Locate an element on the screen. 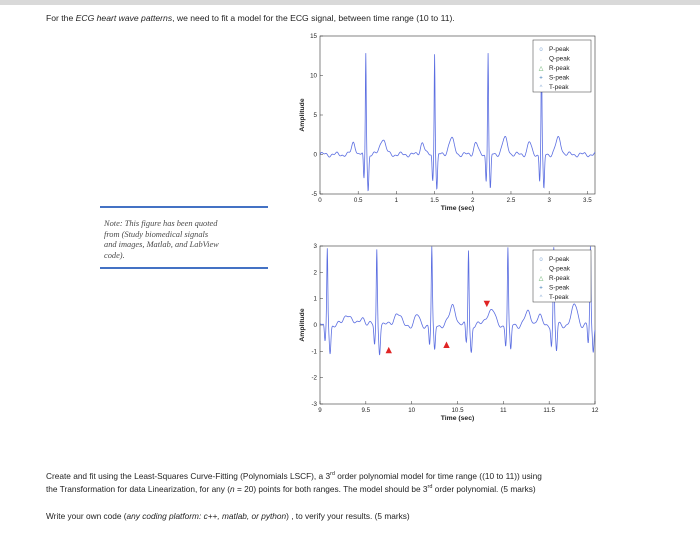 The height and width of the screenshot is (542, 700). x-tick-label: 11 is located at coordinates (503, 410).